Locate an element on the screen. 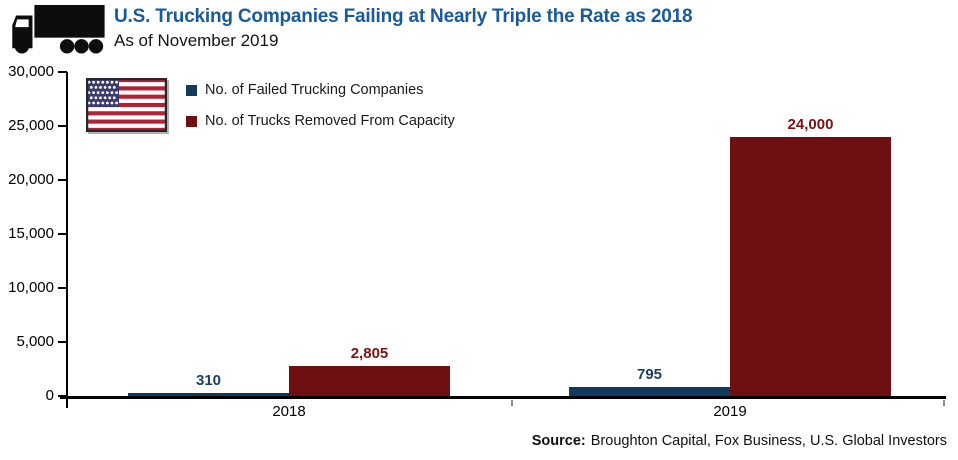 This screenshot has height=460, width=958. y-axis is located at coordinates (67, 240).